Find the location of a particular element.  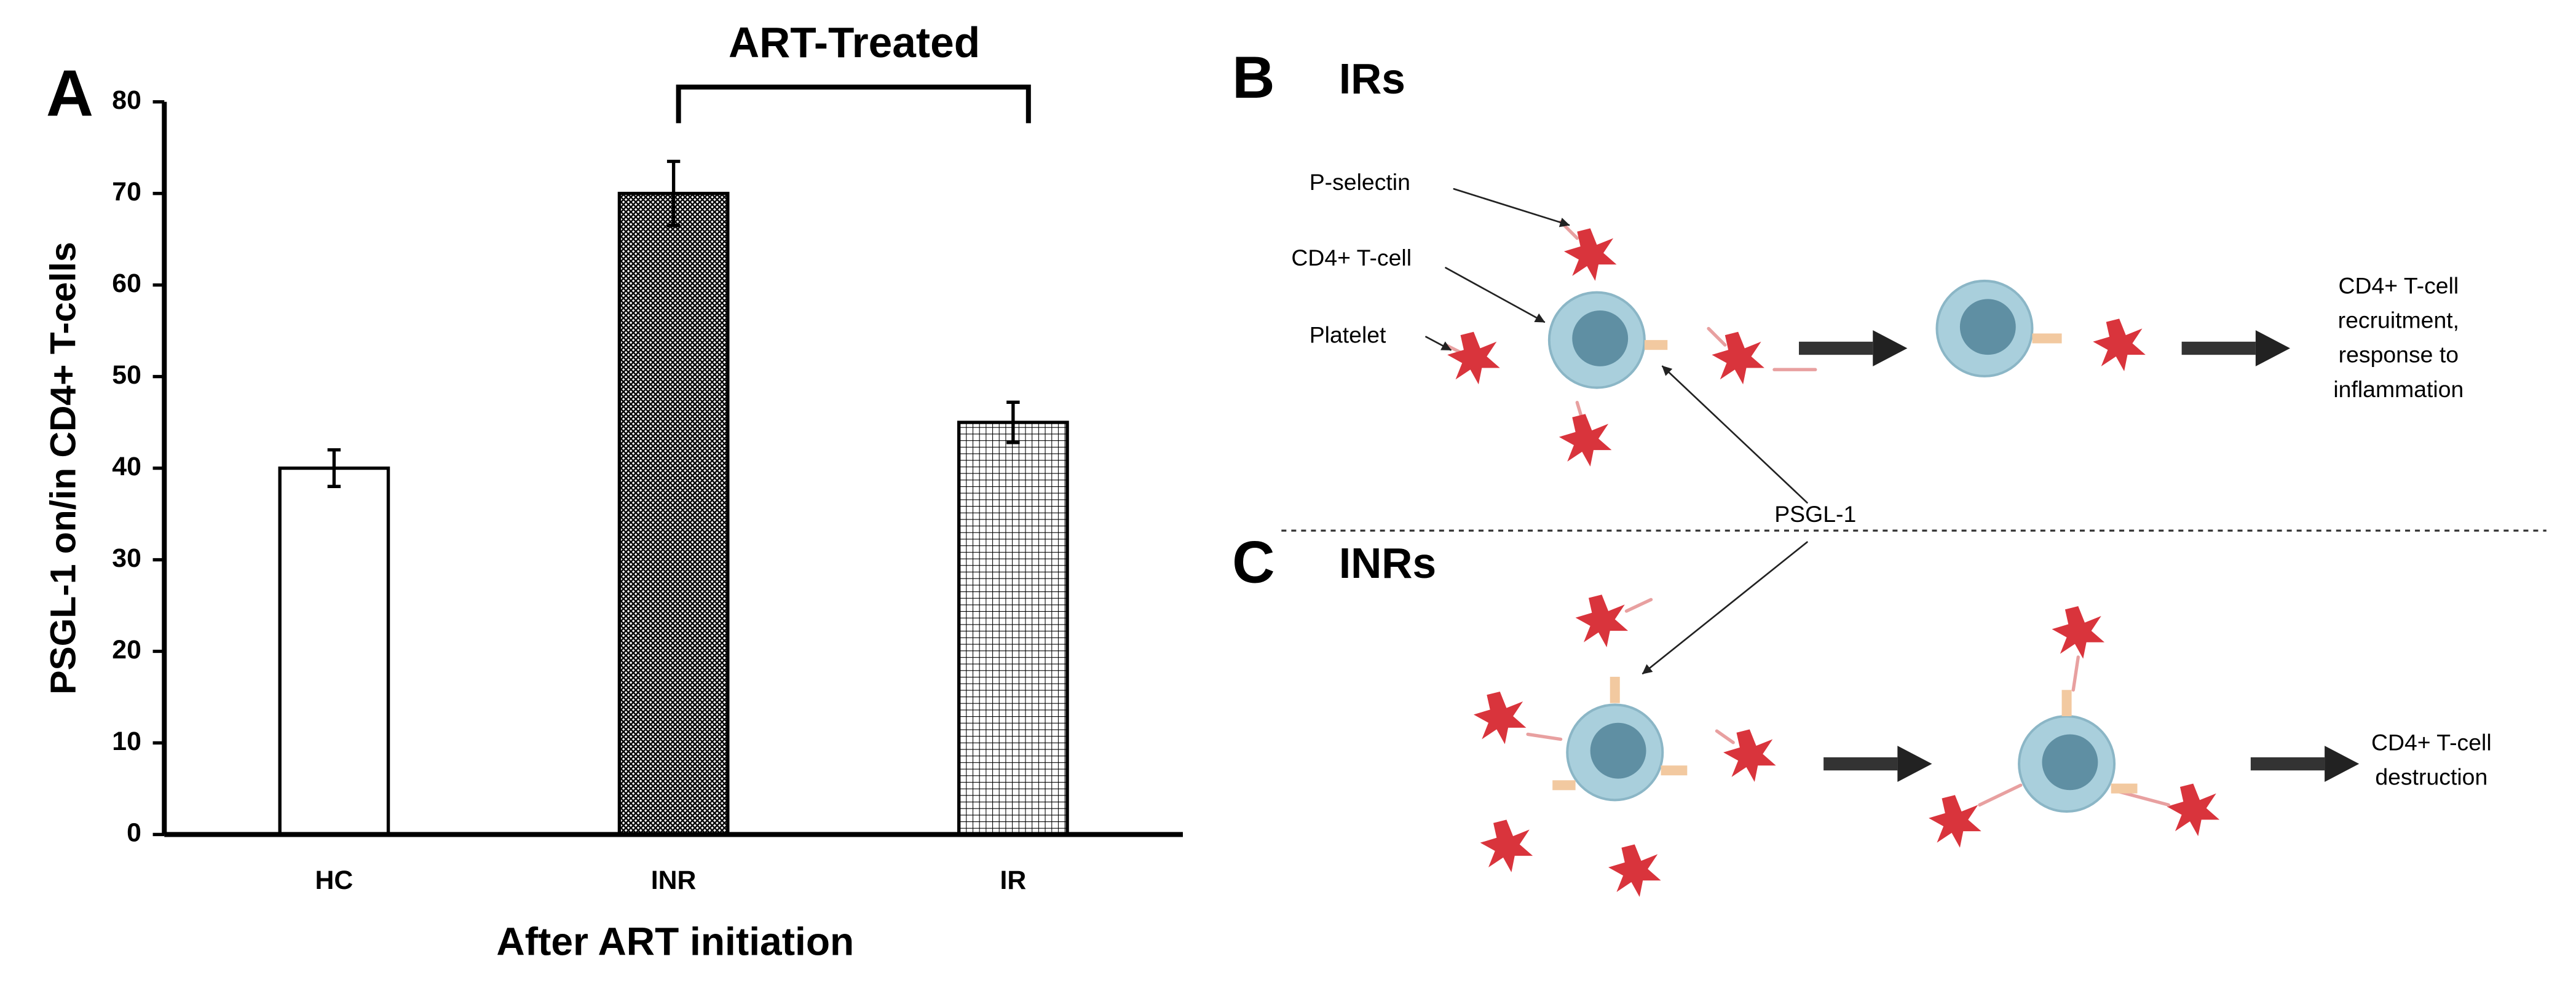

y-tick-label: 60 is located at coordinates (126, 283).